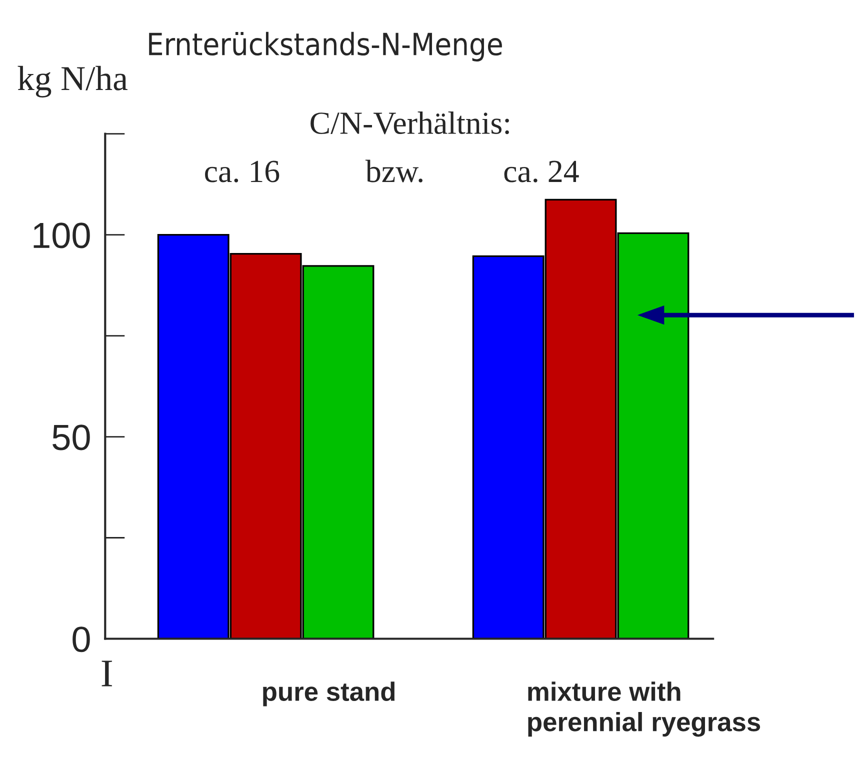 This screenshot has width=855, height=778. Describe the element at coordinates (329, 694) in the screenshot. I see `x-tick-label: pure stand` at that location.